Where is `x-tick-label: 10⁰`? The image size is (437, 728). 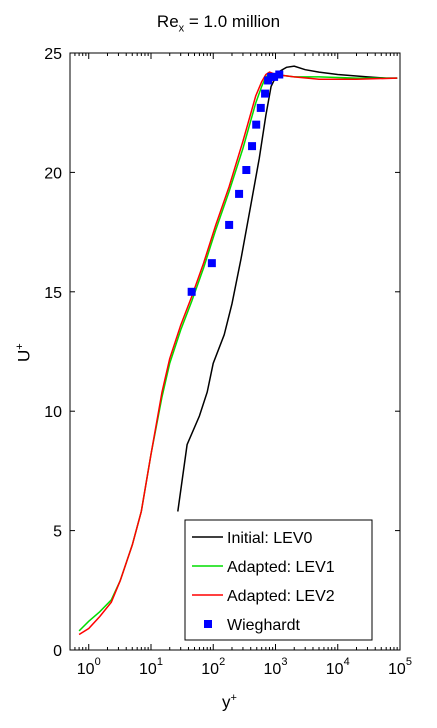
x-tick-label: 10⁰ is located at coordinates (89, 667).